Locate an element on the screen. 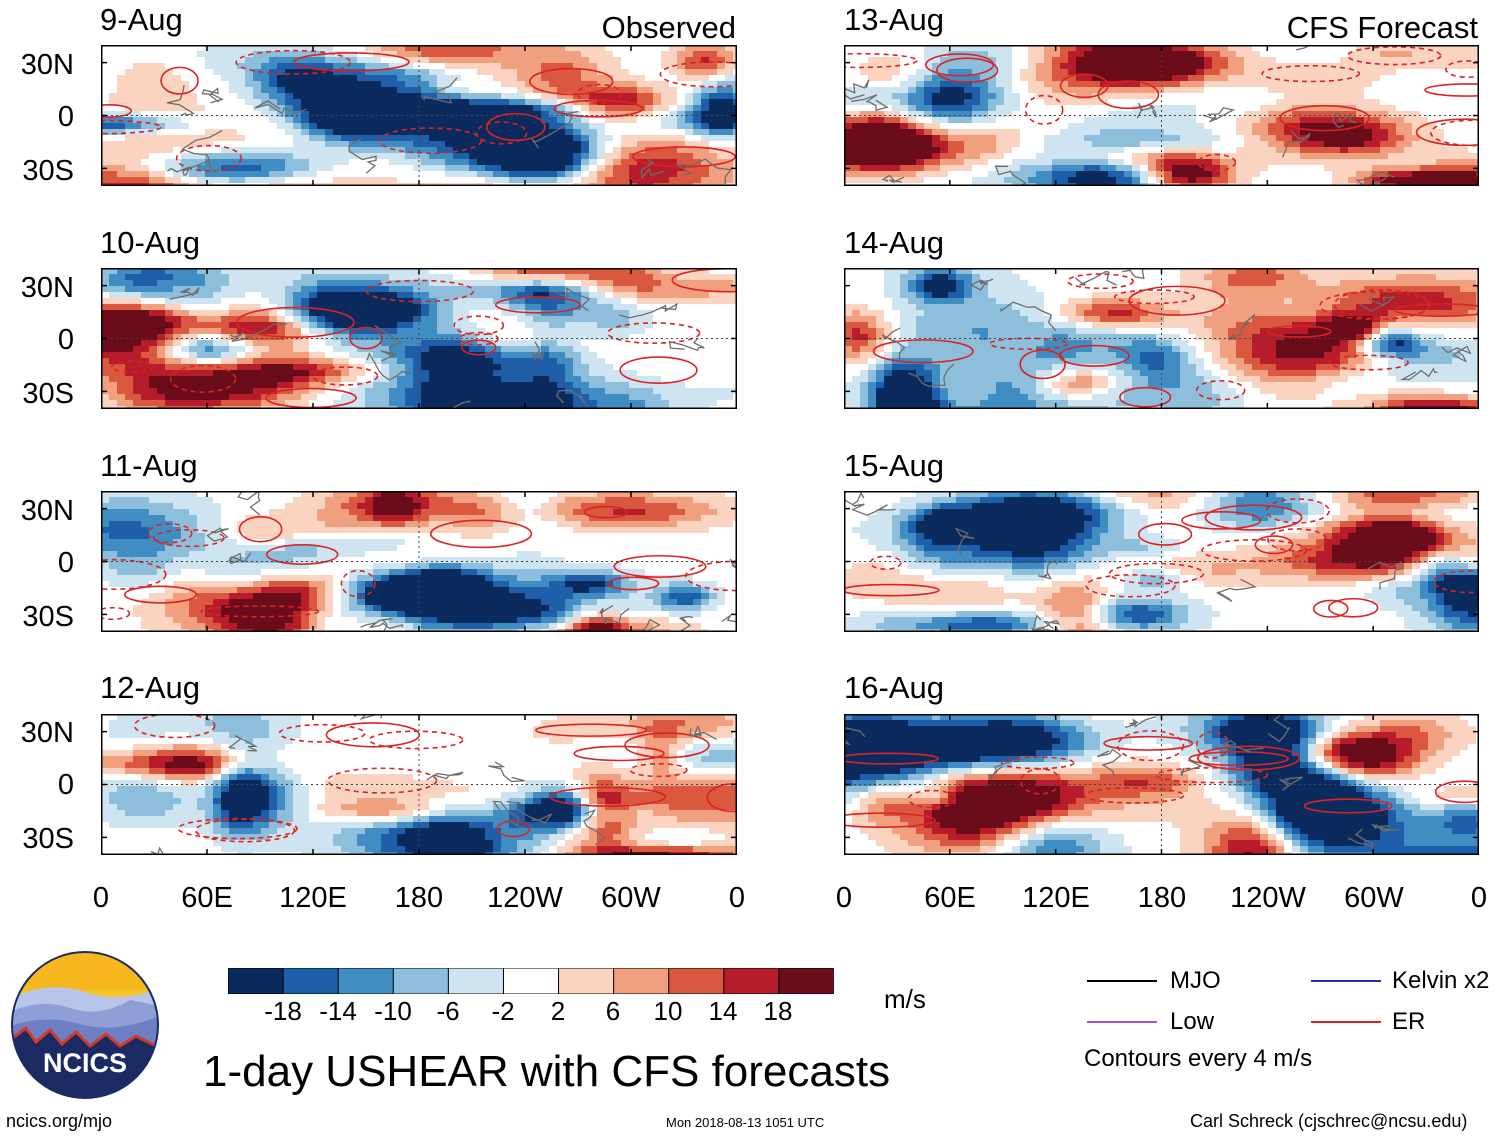 The image size is (1510, 1137). ncics-logo: NCICS is located at coordinates (85, 1025).